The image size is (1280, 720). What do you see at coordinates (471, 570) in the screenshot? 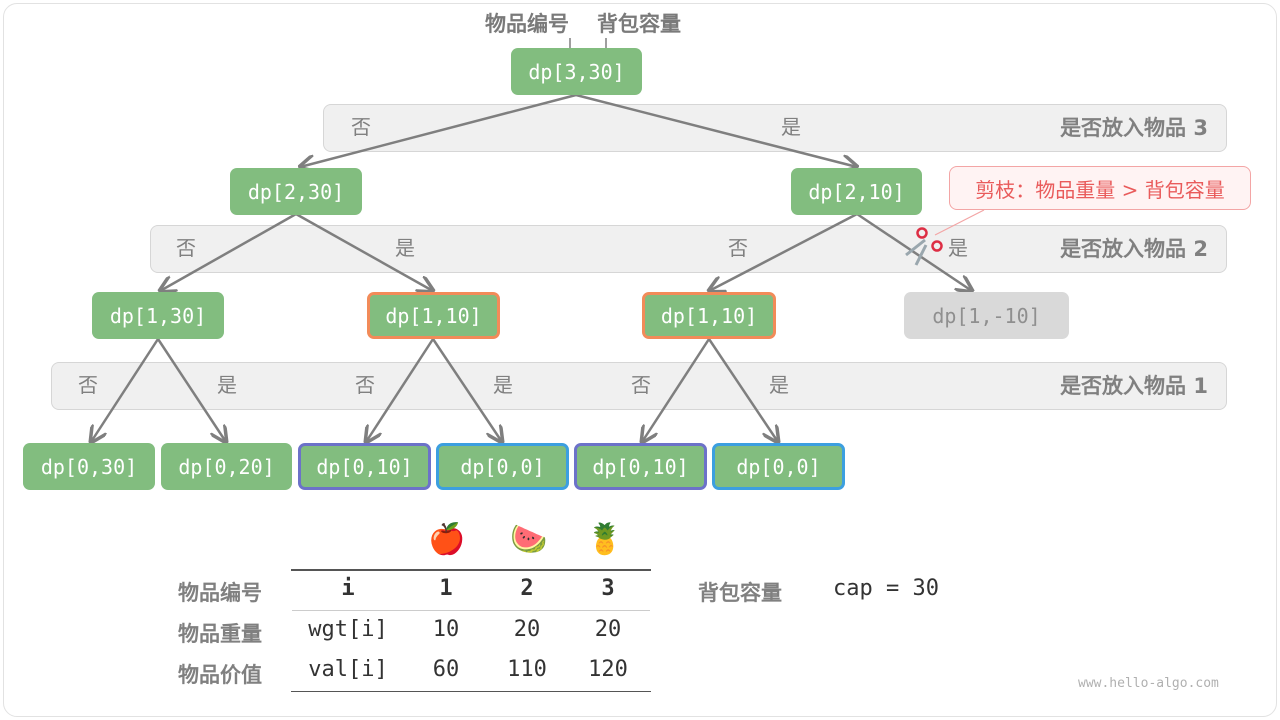
I see `table-top-rule` at bounding box center [471, 570].